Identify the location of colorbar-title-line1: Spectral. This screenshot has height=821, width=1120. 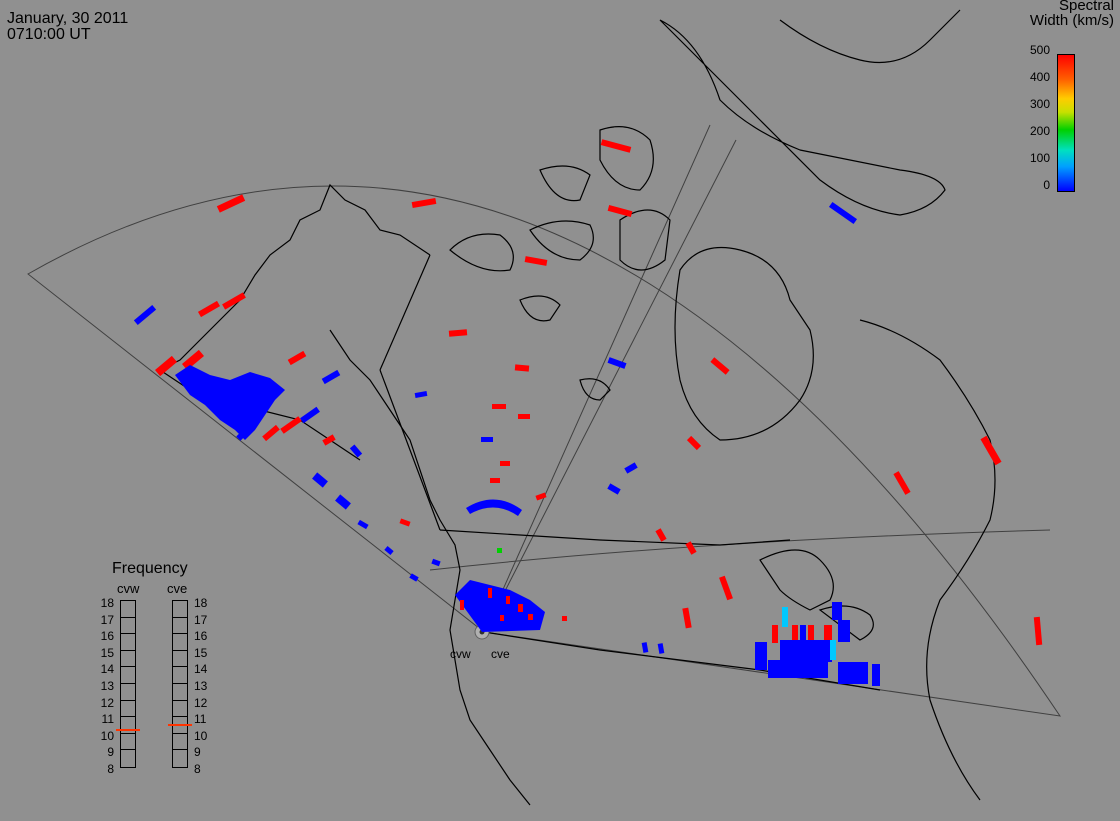
(1086, 7).